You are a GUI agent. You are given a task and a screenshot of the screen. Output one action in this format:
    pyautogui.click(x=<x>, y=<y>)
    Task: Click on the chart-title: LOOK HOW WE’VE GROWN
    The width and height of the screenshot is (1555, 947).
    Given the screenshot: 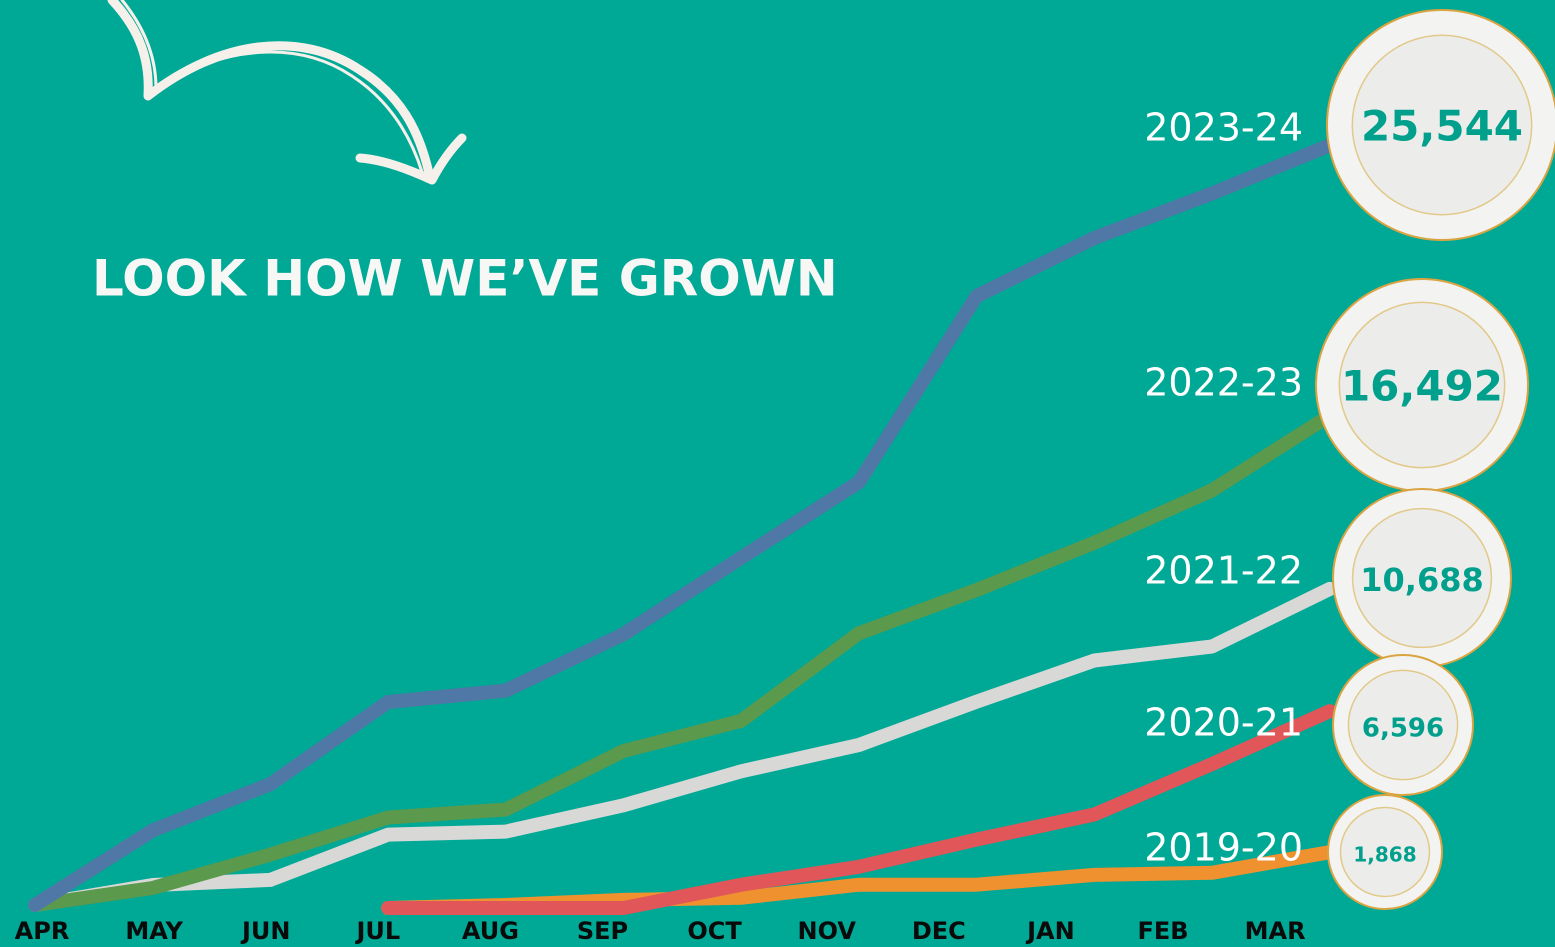 What is the action you would take?
    pyautogui.click(x=465, y=279)
    